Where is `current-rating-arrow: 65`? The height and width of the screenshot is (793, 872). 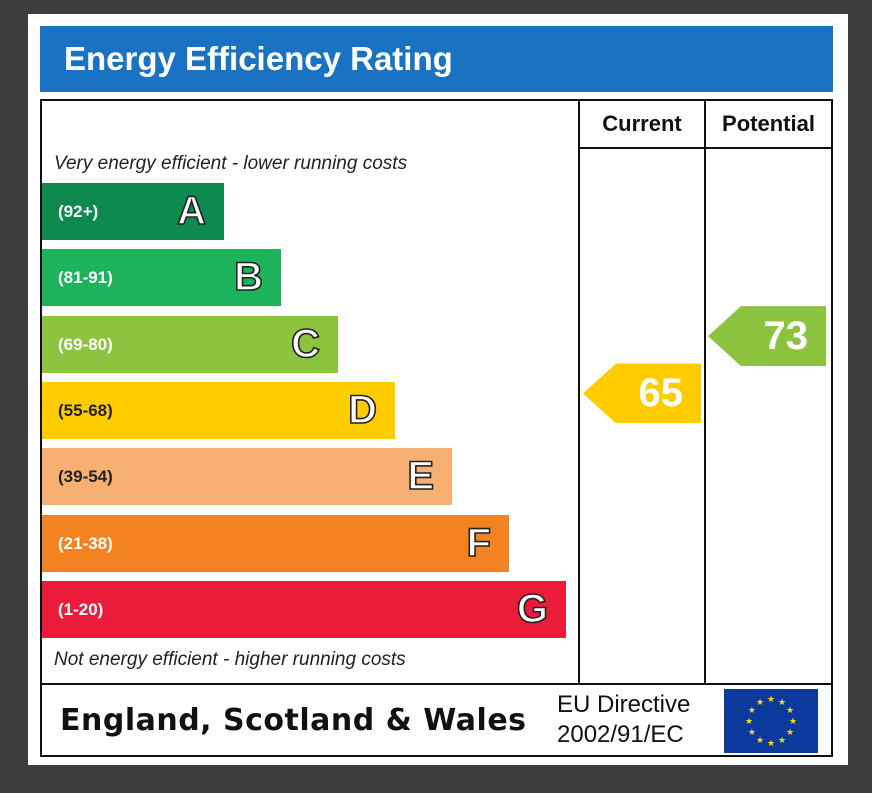
current-rating-arrow: 65 is located at coordinates (642, 393).